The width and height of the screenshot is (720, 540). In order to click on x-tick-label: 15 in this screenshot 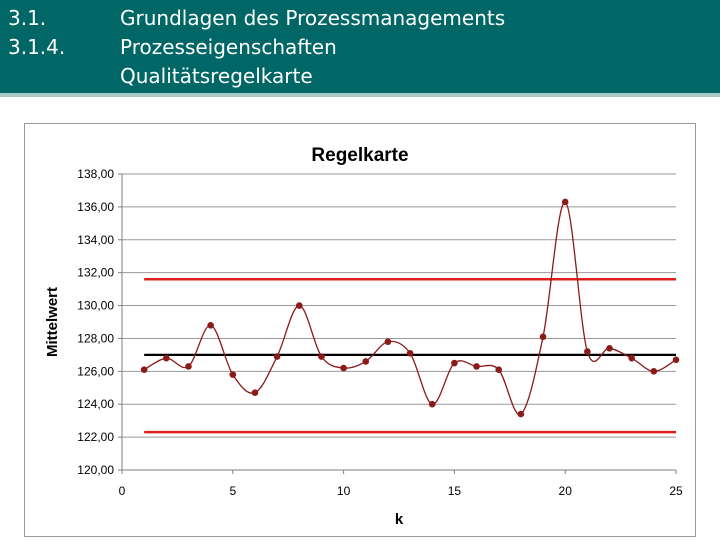, I will do `click(455, 491)`.